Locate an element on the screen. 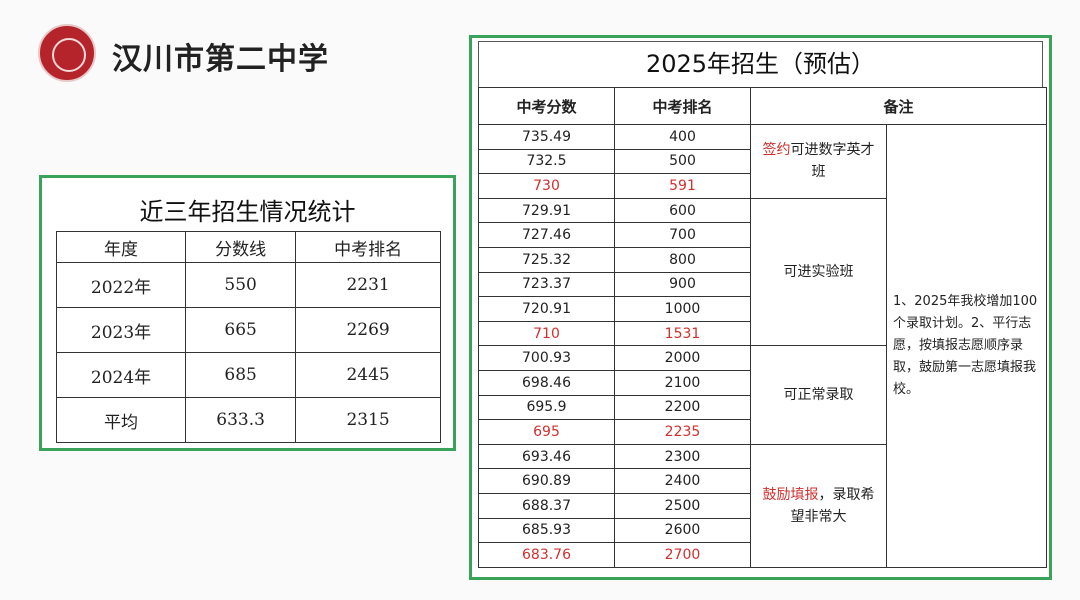 The height and width of the screenshot is (600, 1080). table-row: 710 1531 is located at coordinates (762, 333).